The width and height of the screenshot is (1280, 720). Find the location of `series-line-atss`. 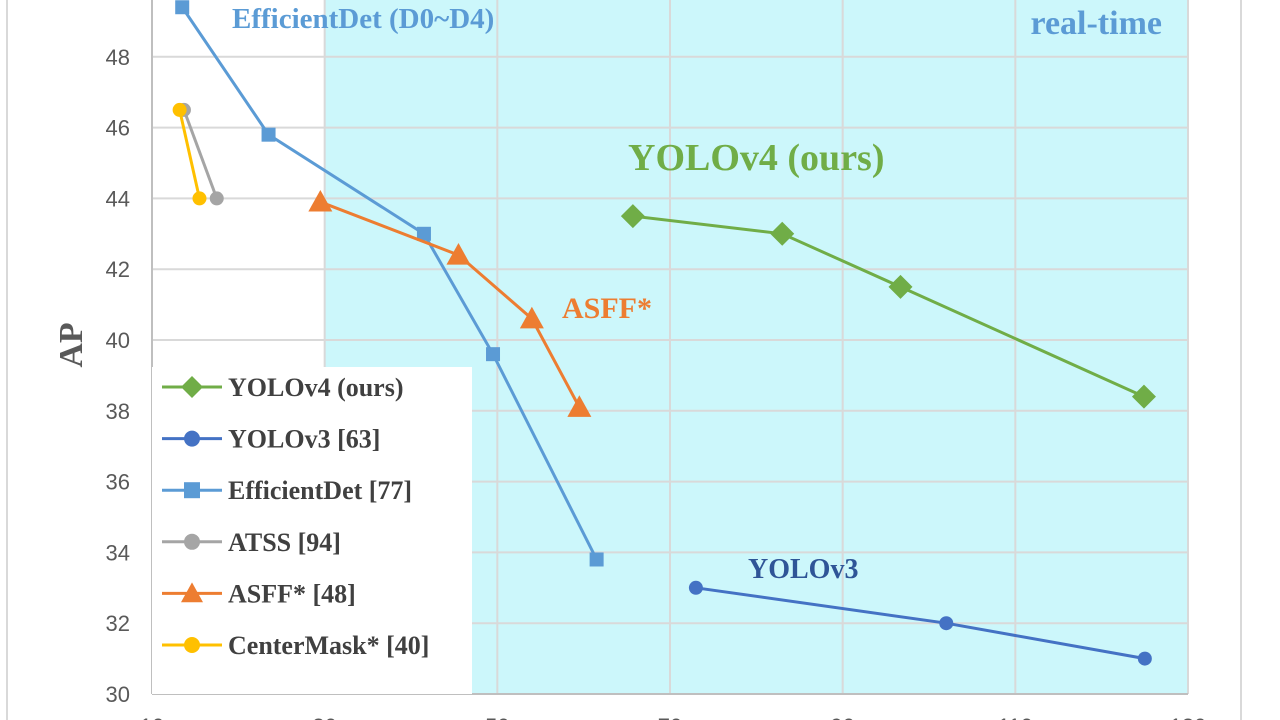

series-line-atss is located at coordinates (200, 154).